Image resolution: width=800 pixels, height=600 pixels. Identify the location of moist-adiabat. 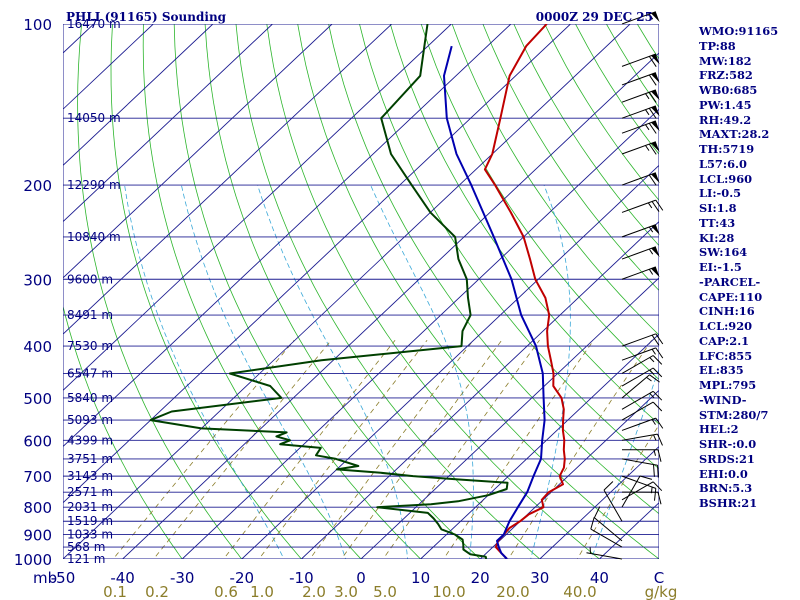
(204, 372).